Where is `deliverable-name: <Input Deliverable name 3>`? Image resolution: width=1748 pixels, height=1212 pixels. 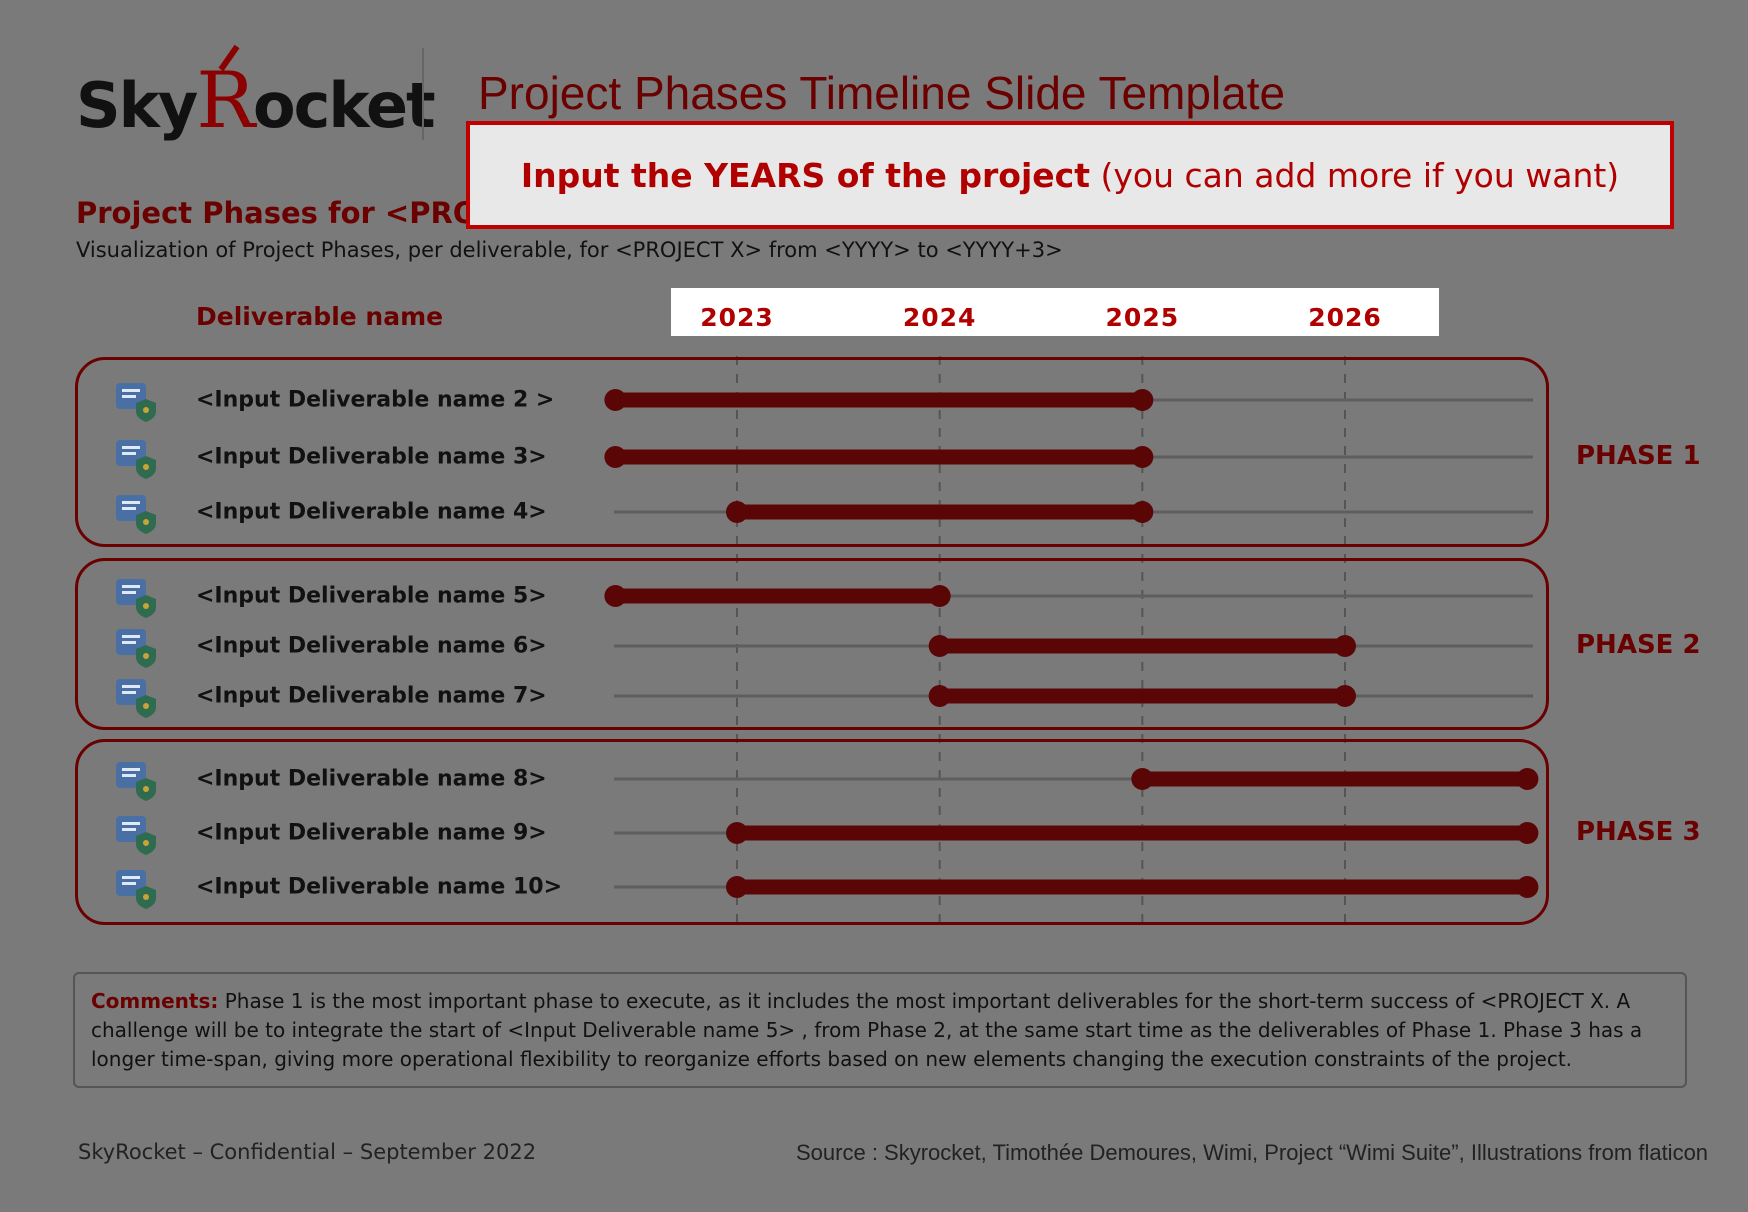
deliverable-name: <Input Deliverable name 3> is located at coordinates (371, 457).